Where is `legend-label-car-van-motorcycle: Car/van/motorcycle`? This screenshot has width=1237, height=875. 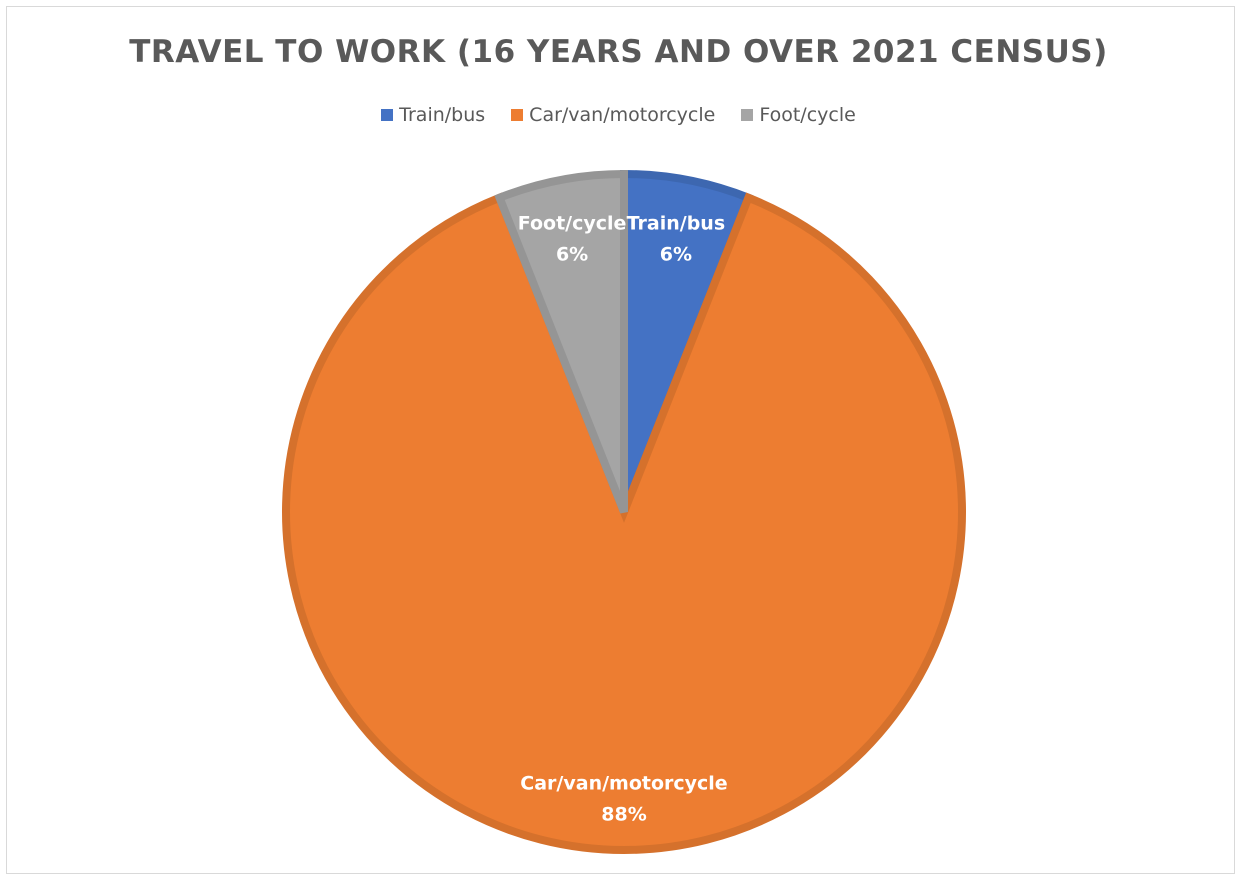 legend-label-car-van-motorcycle: Car/van/motorcycle is located at coordinates (622, 115).